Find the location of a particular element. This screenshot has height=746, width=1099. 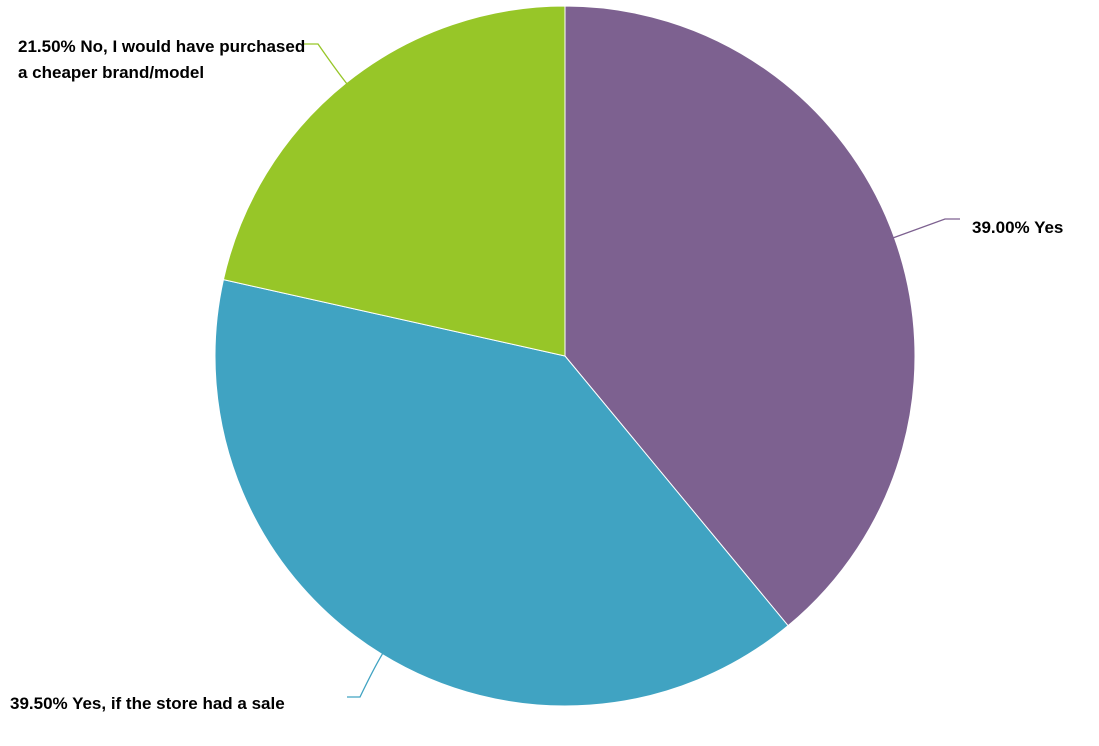

slice-label-yes-if-sale: 39.50% Yes, if the store had a sale is located at coordinates (147, 703).